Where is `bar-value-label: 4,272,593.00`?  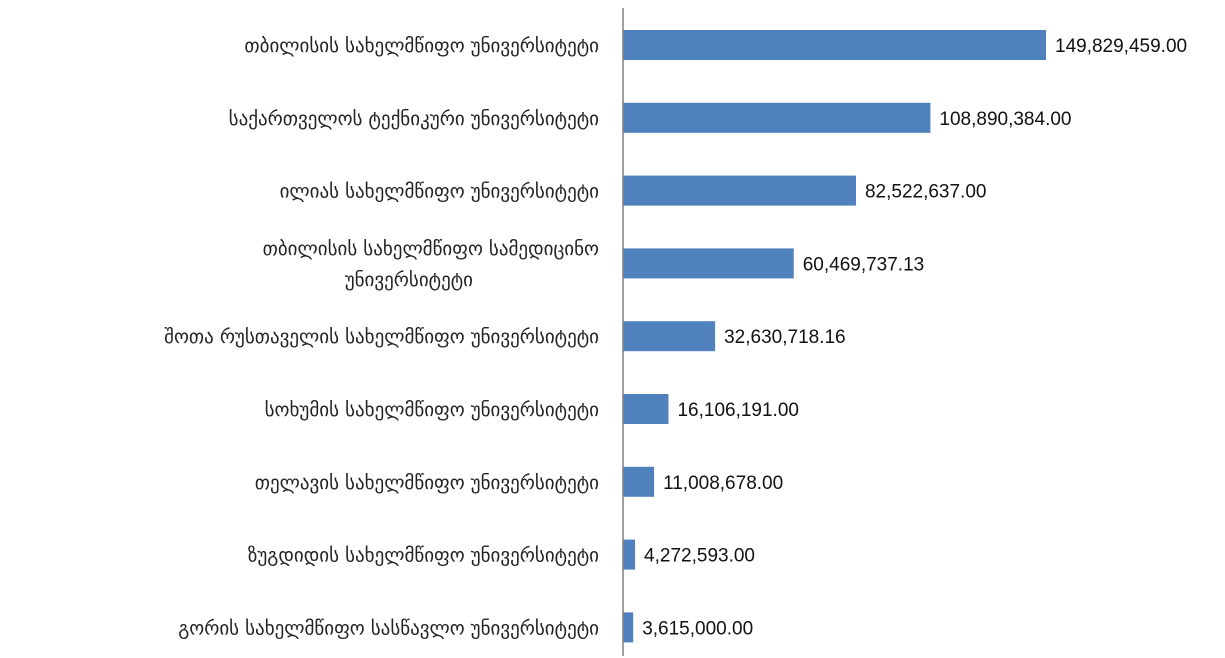
bar-value-label: 4,272,593.00 is located at coordinates (699, 556).